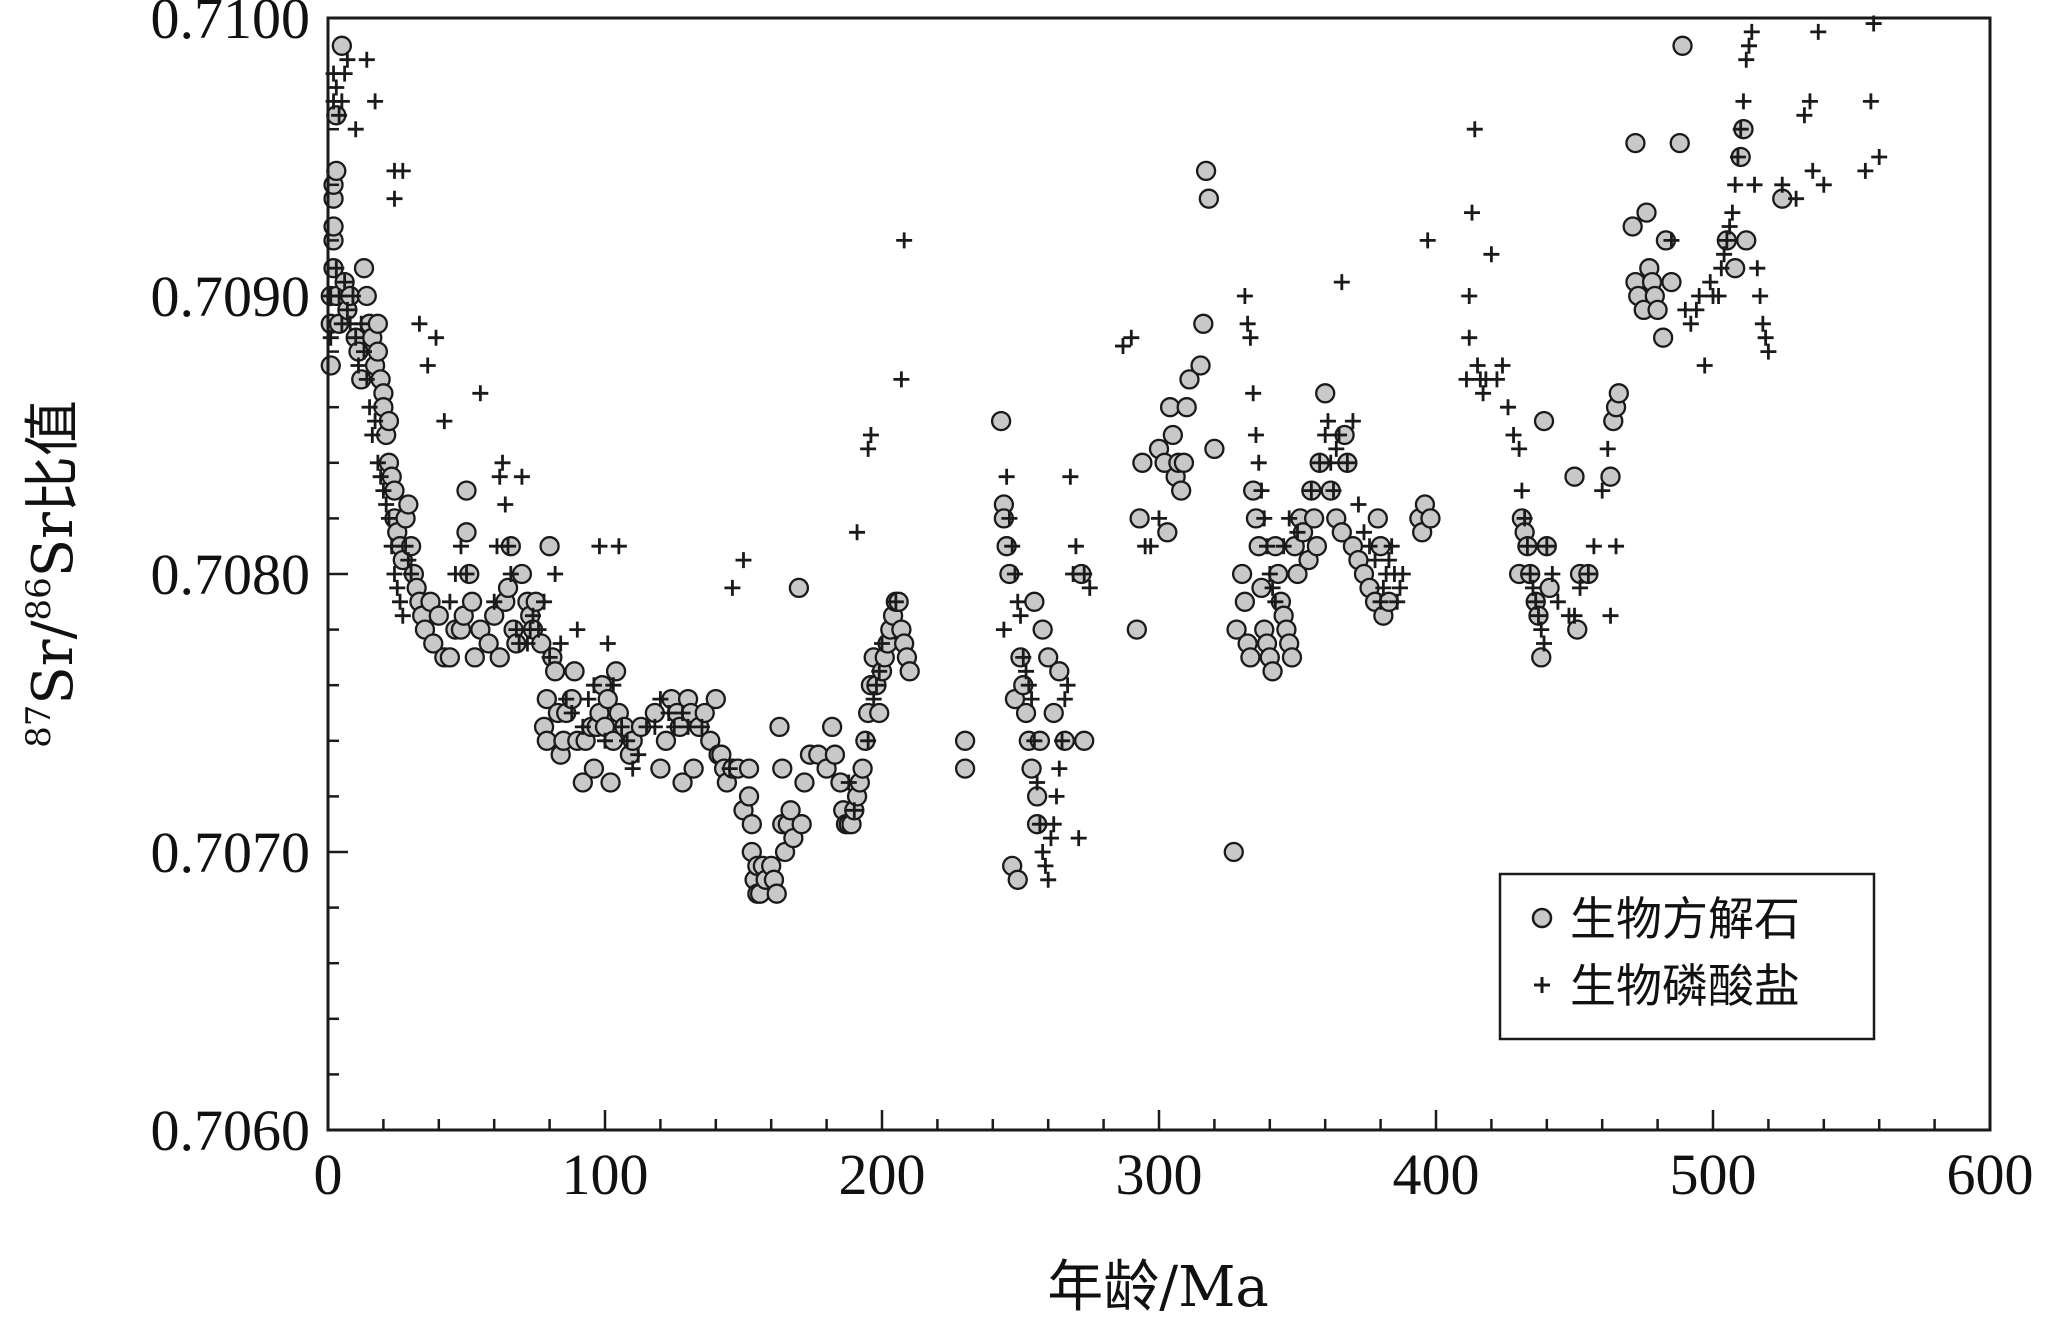  I want to click on y-axis-super-87: 87, so click(39, 726).